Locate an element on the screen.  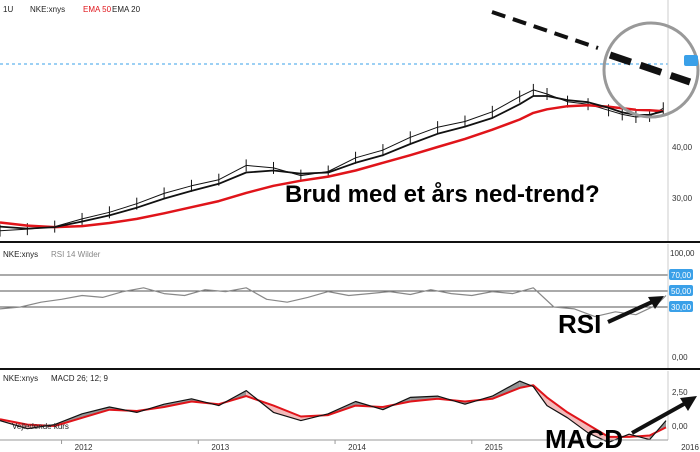
ema20-legend: EMA 20 is located at coordinates (126, 9).